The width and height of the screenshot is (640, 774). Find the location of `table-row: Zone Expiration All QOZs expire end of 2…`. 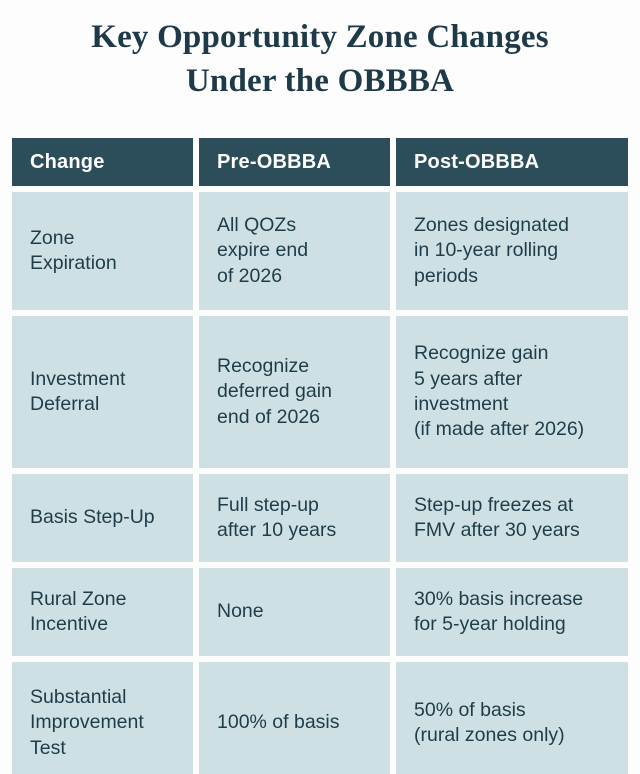

table-row: Zone Expiration All QOZs expire end of 2… is located at coordinates (320, 251).